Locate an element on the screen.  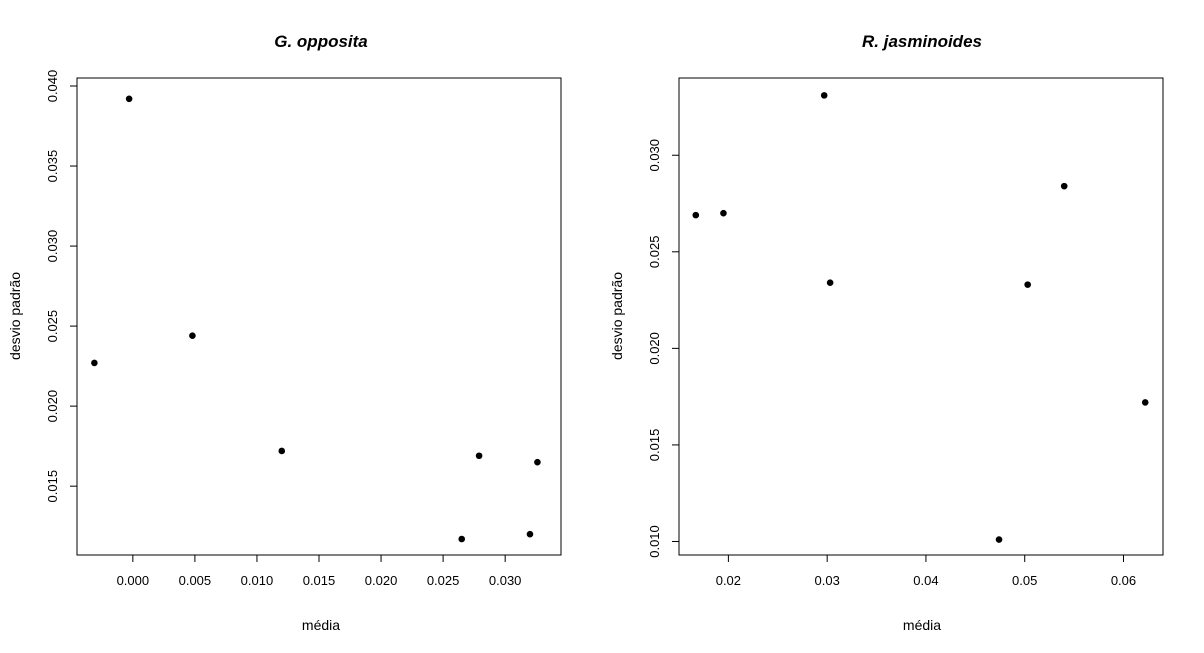
x-tick-label: 0.04 is located at coordinates (925, 580).